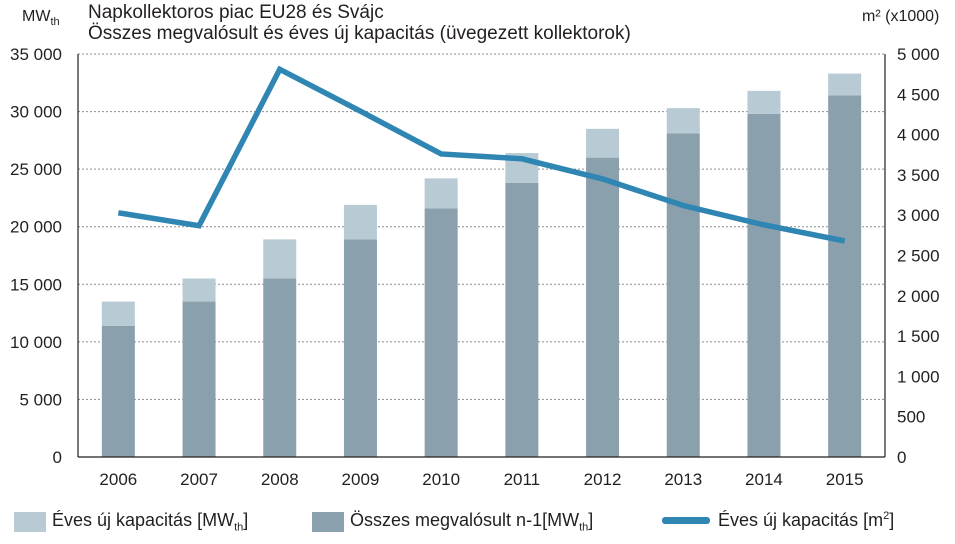 Image resolution: width=955 pixels, height=544 pixels. I want to click on legend-label: Éves új kapacitás [MWth], so click(150, 522).